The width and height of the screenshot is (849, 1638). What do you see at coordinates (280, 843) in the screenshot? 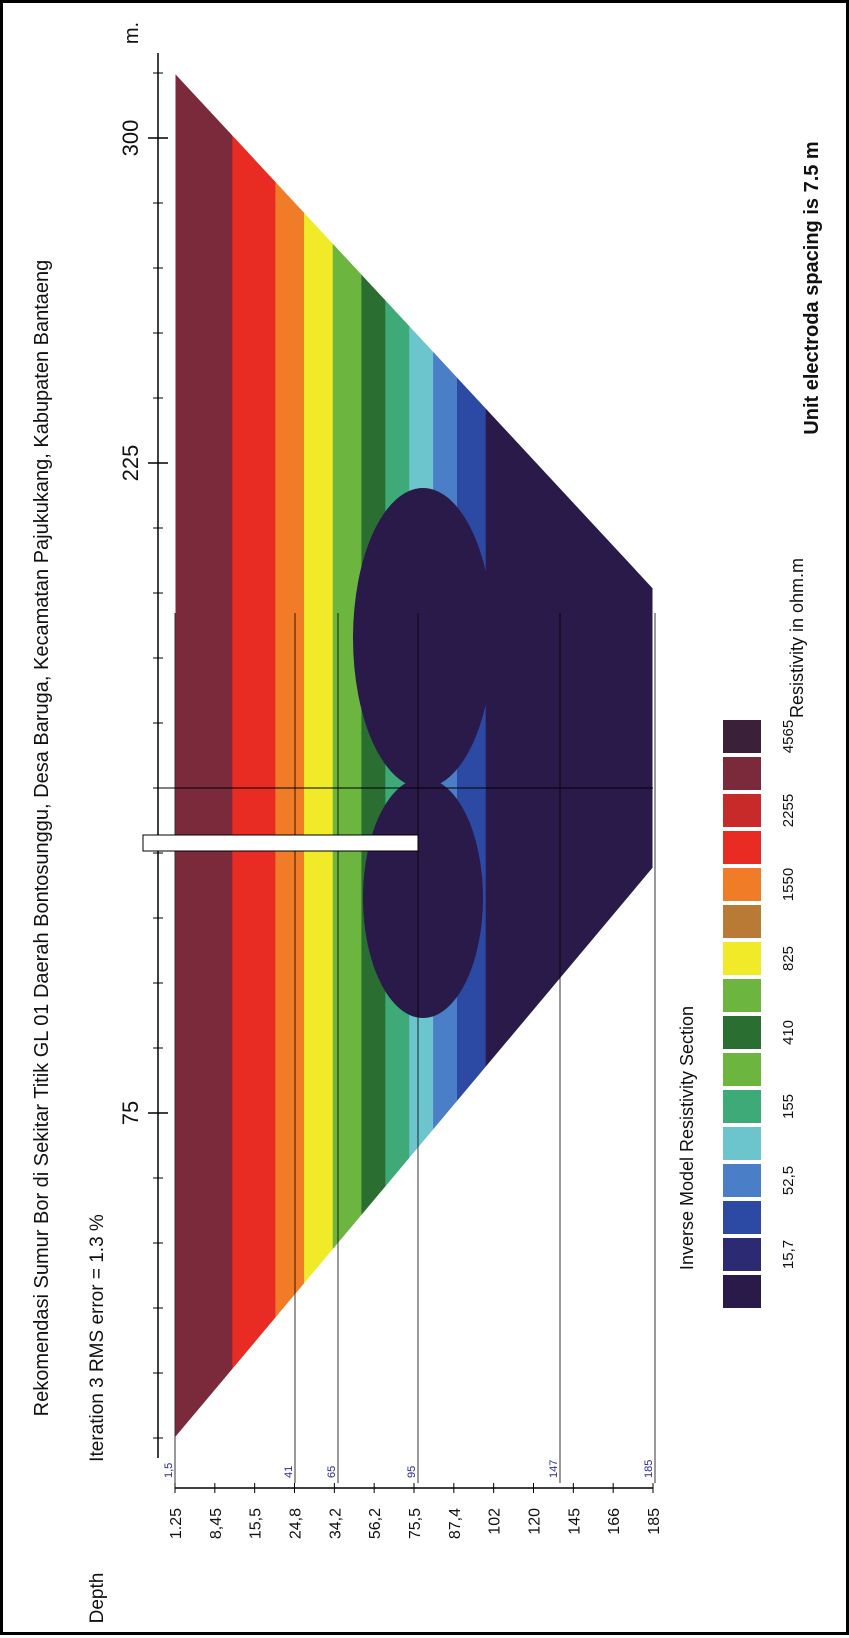
I see `borehole-bar` at bounding box center [280, 843].